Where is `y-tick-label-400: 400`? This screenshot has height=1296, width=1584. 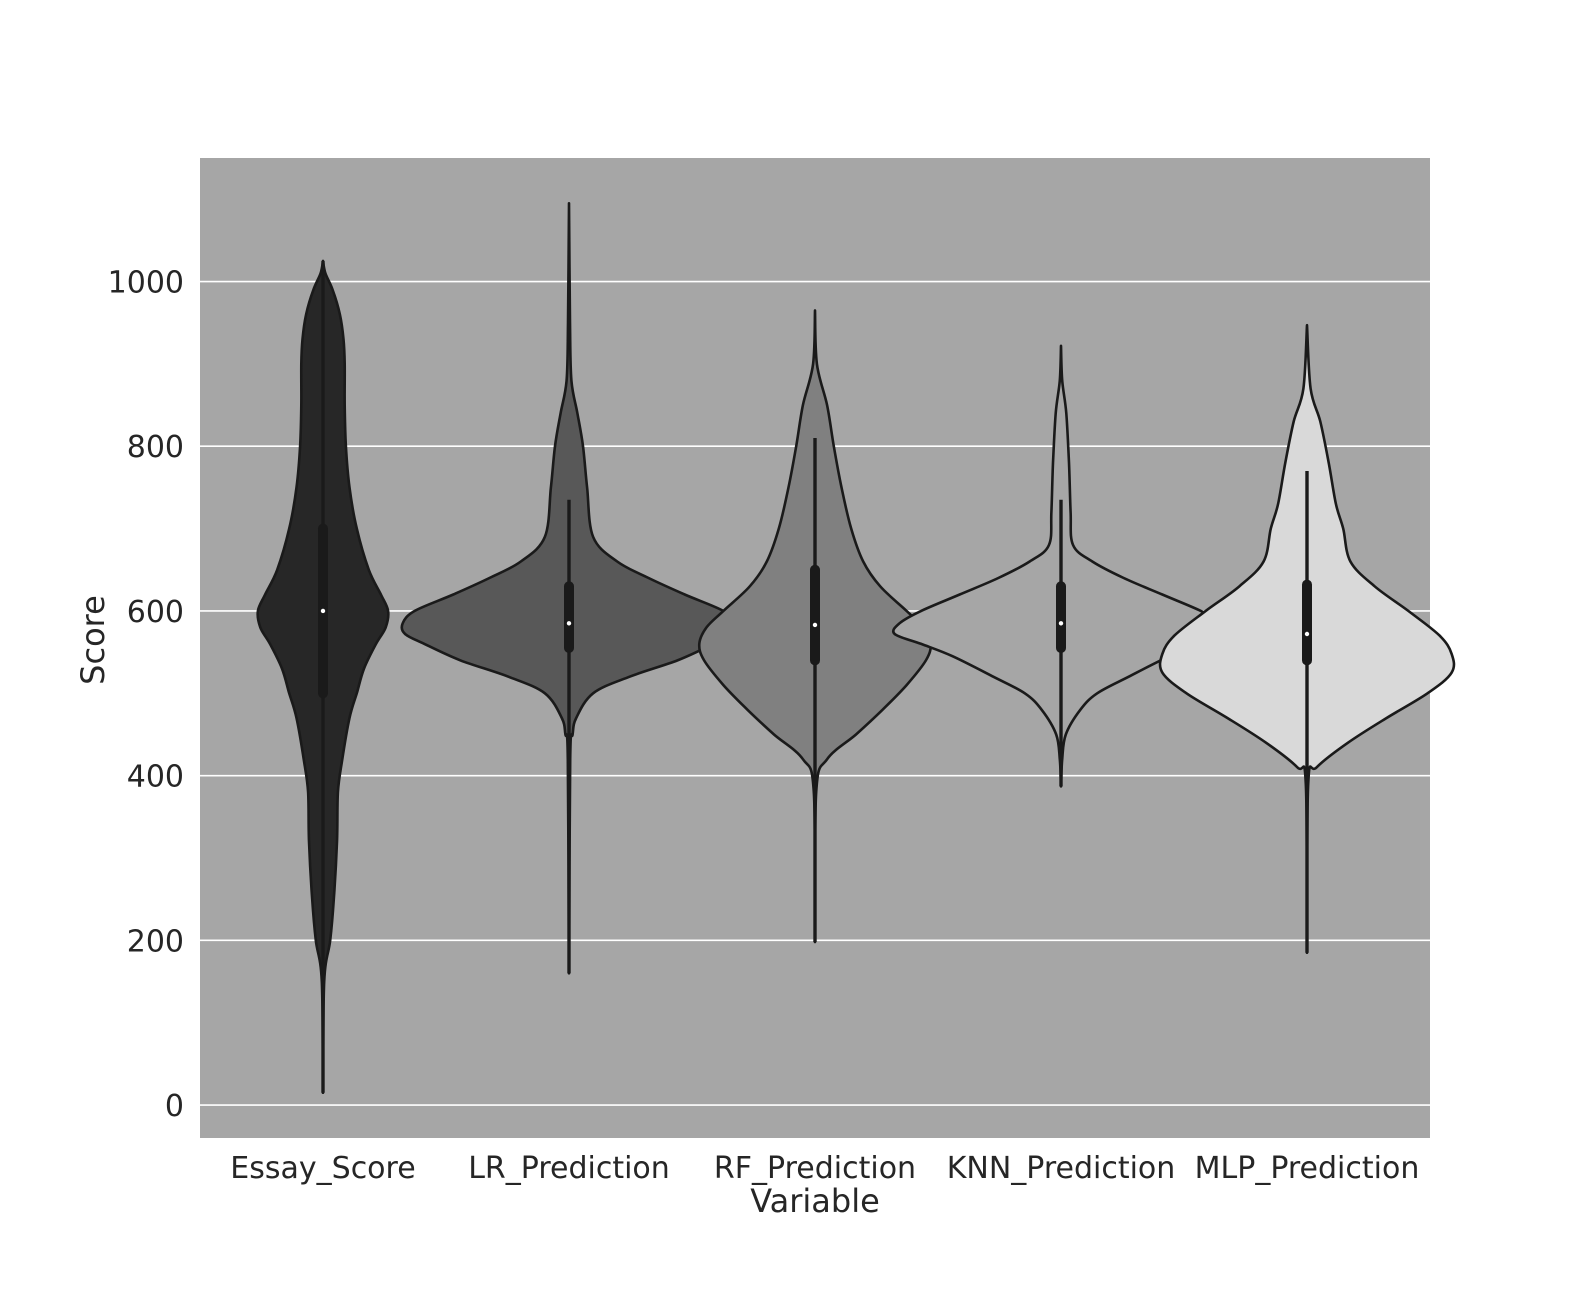 y-tick-label-400: 400 is located at coordinates (155, 777).